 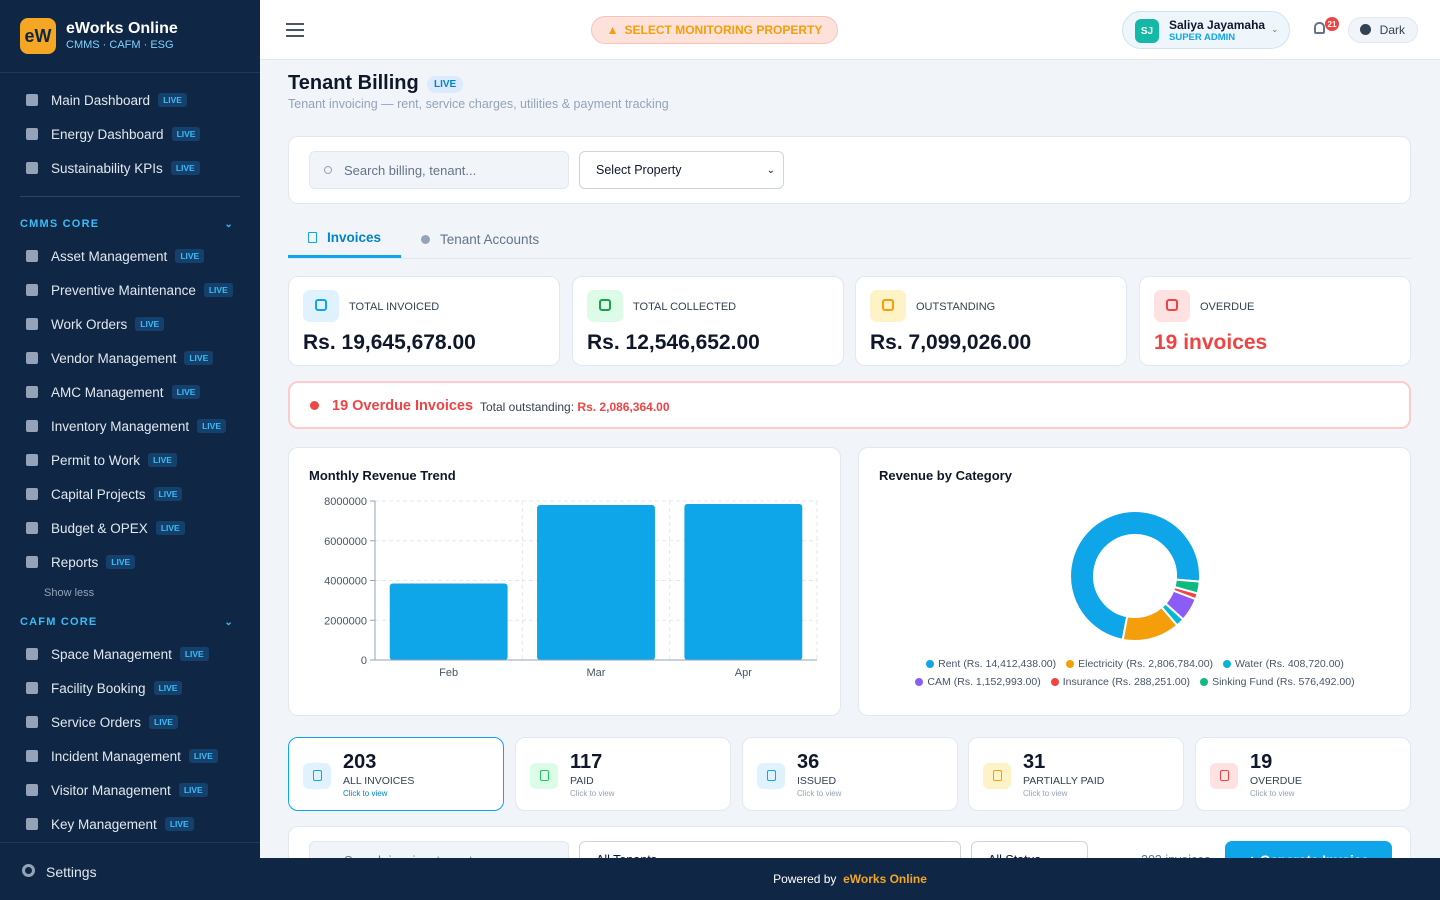 What do you see at coordinates (130, 722) in the screenshot?
I see `nav-item: Service Orders LIVE` at bounding box center [130, 722].